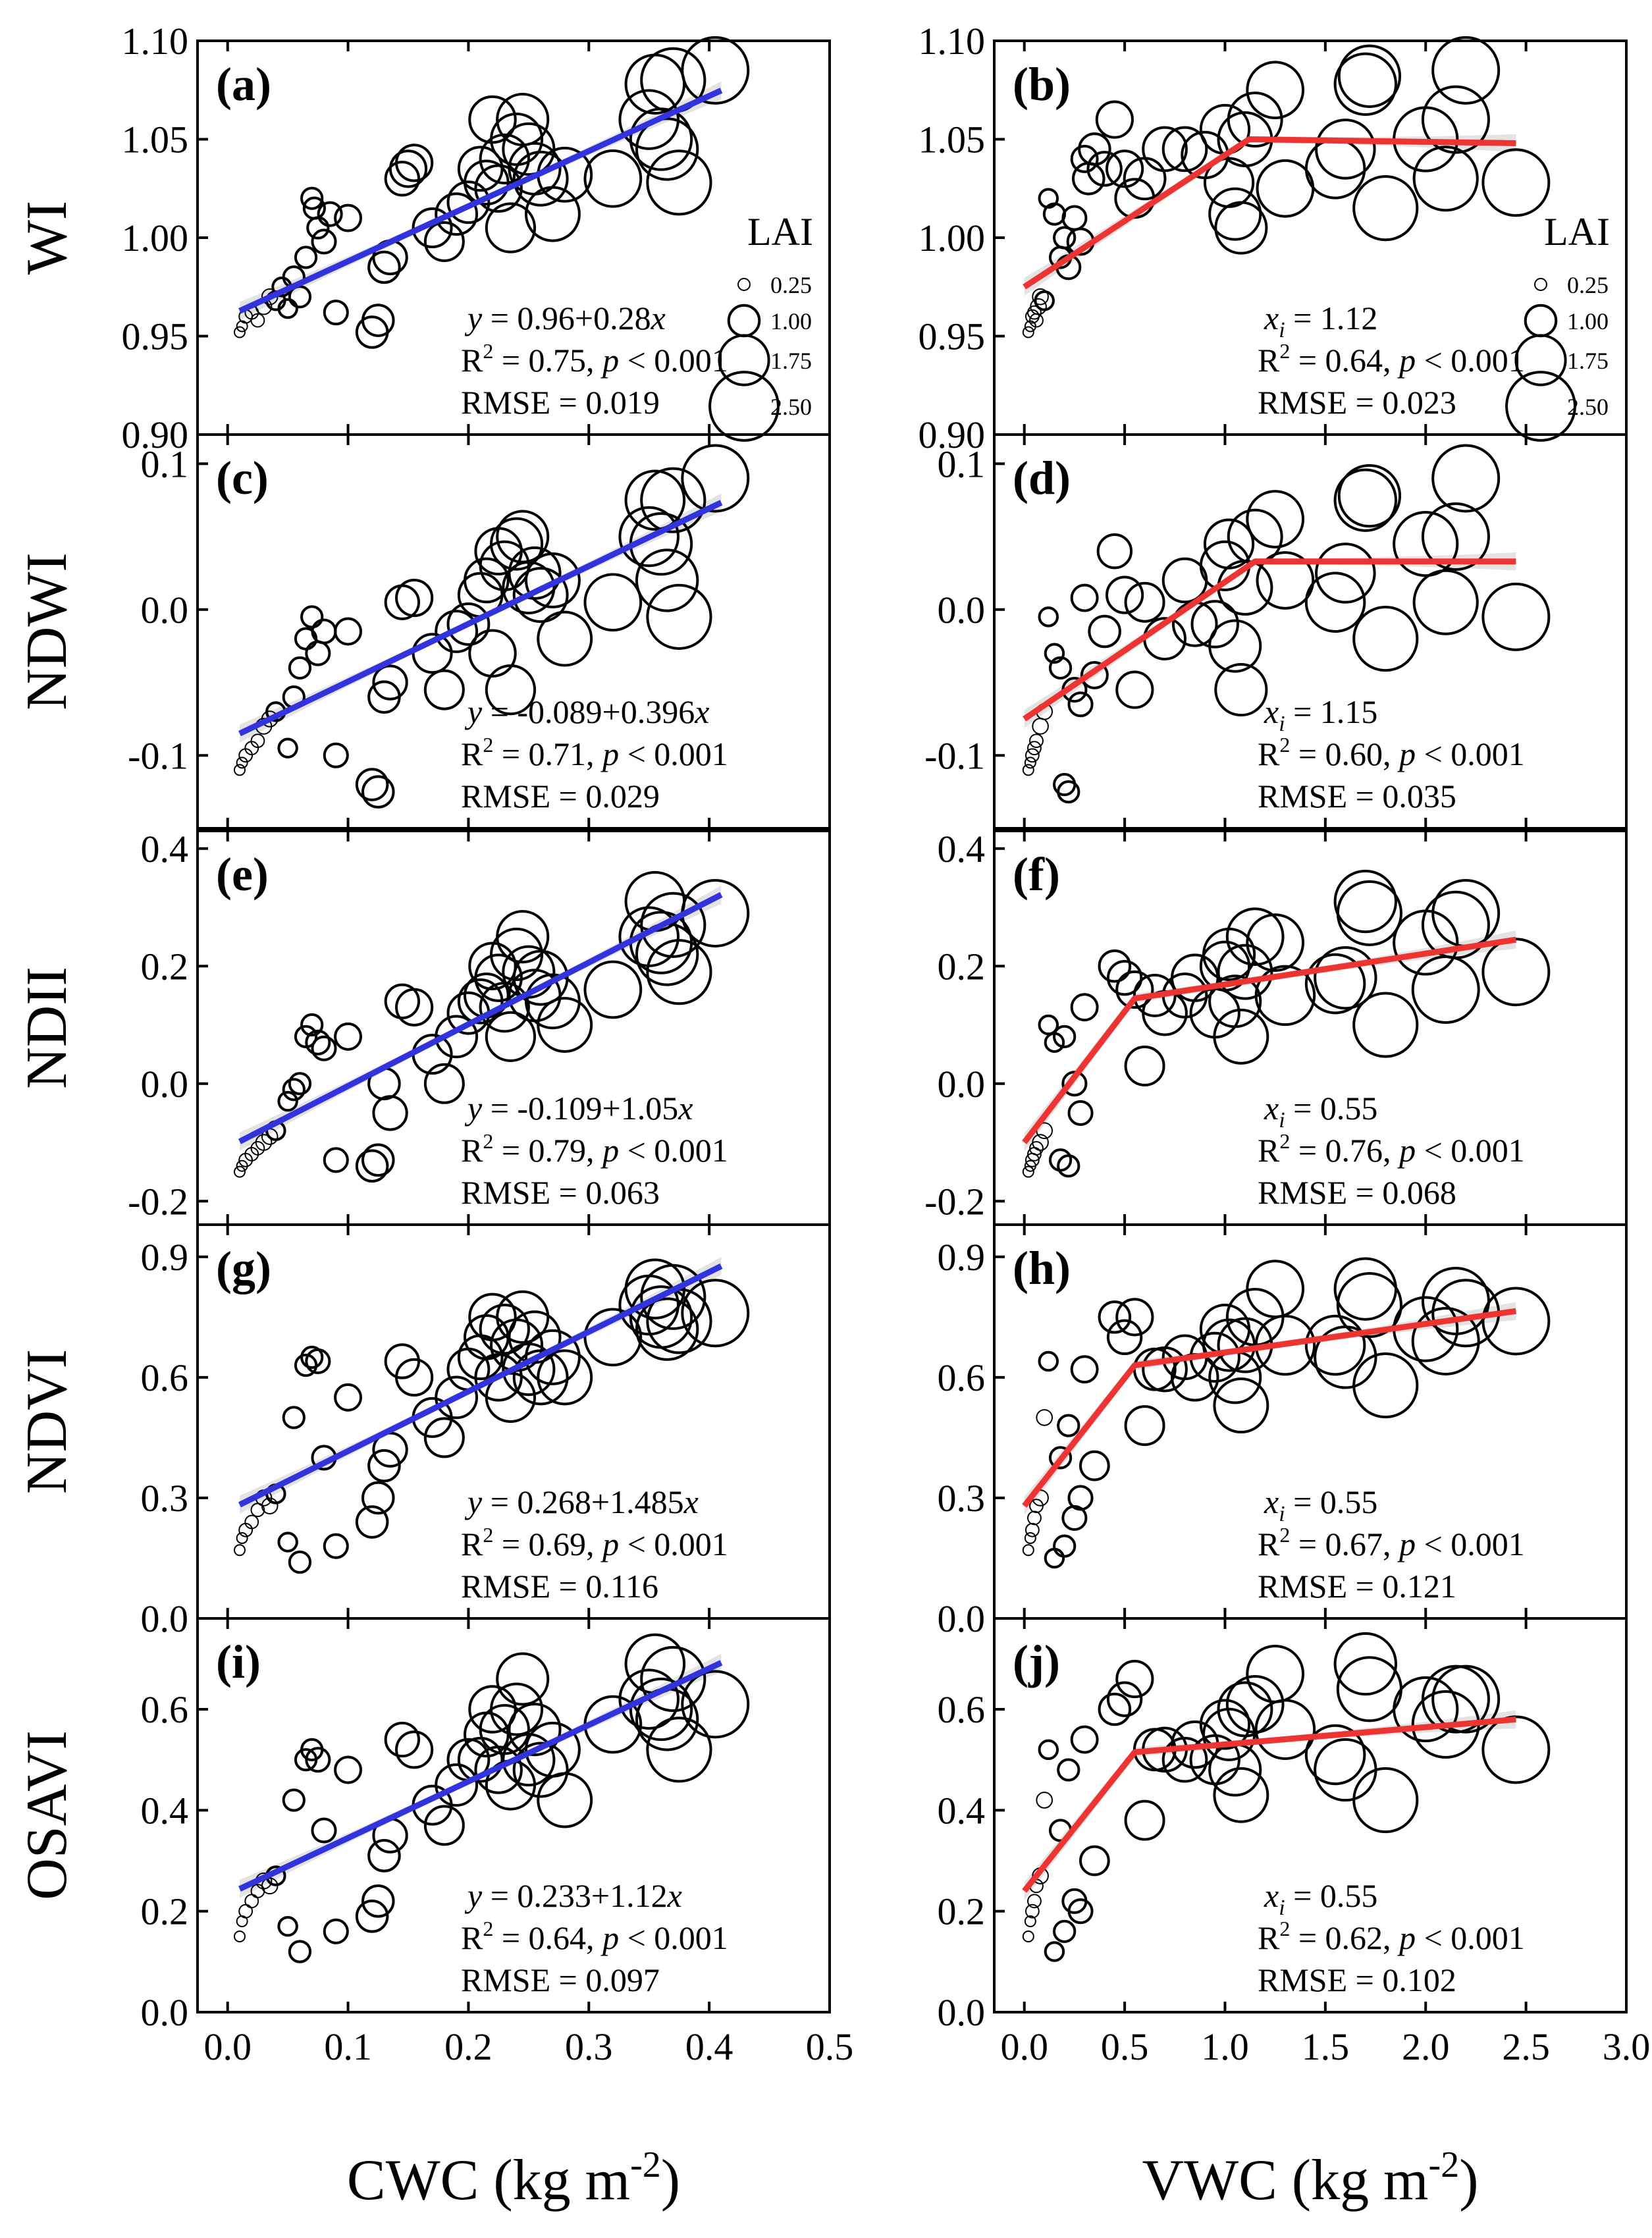 Image resolution: width=1652 pixels, height=2238 pixels. Describe the element at coordinates (1036, 1662) in the screenshot. I see `panel-label: (j)` at that location.